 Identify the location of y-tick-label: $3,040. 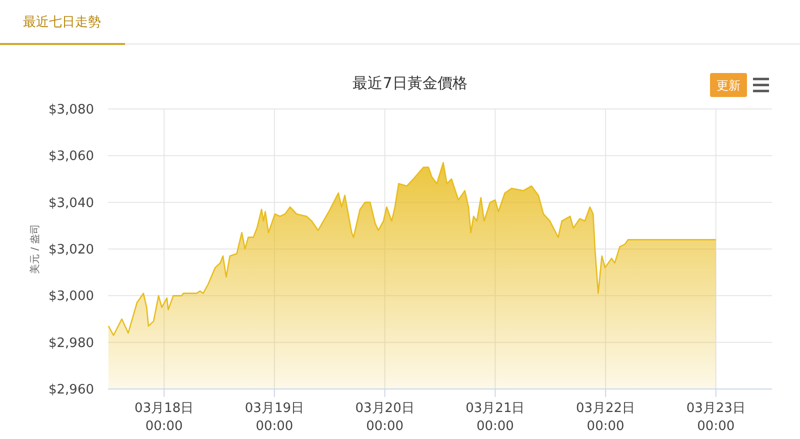
(71, 203).